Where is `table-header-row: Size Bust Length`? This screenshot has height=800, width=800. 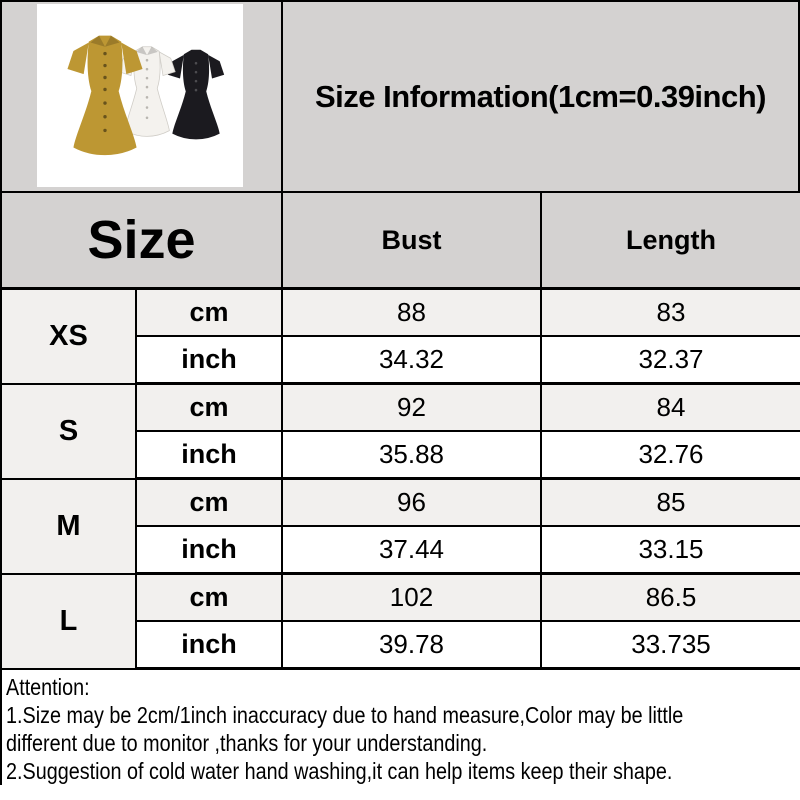 table-header-row: Size Bust Length is located at coordinates (400, 240).